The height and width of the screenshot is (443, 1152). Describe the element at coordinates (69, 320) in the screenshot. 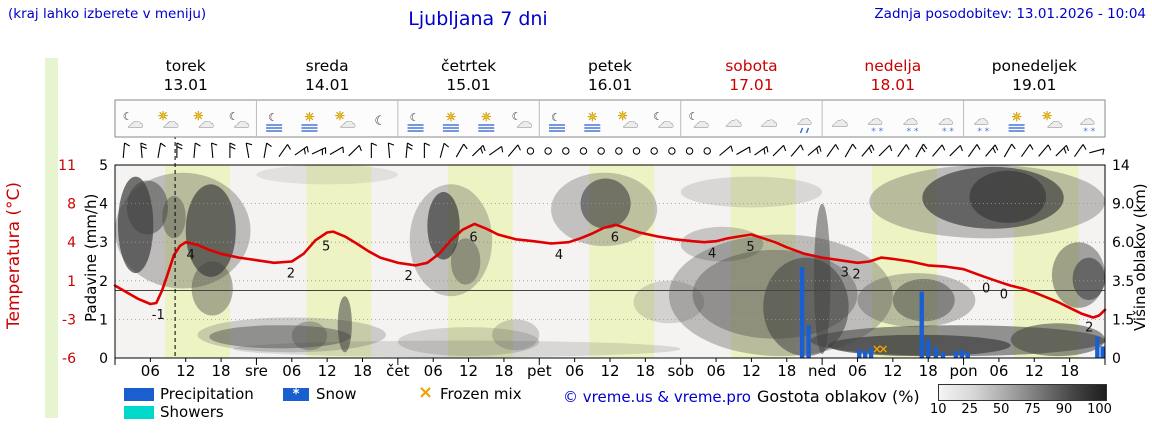

I see `temp-tick-label: -3` at that location.